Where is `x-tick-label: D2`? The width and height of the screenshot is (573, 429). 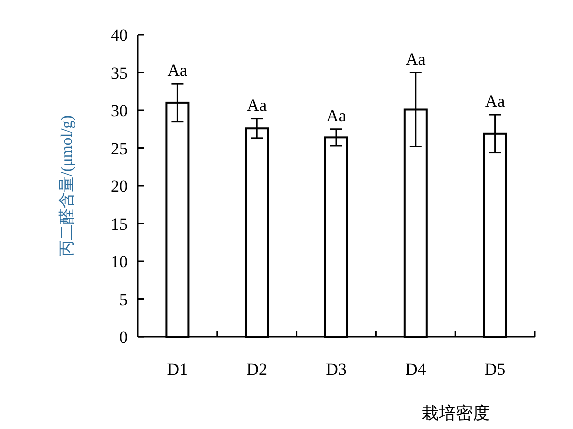 x-tick-label: D2 is located at coordinates (257, 369).